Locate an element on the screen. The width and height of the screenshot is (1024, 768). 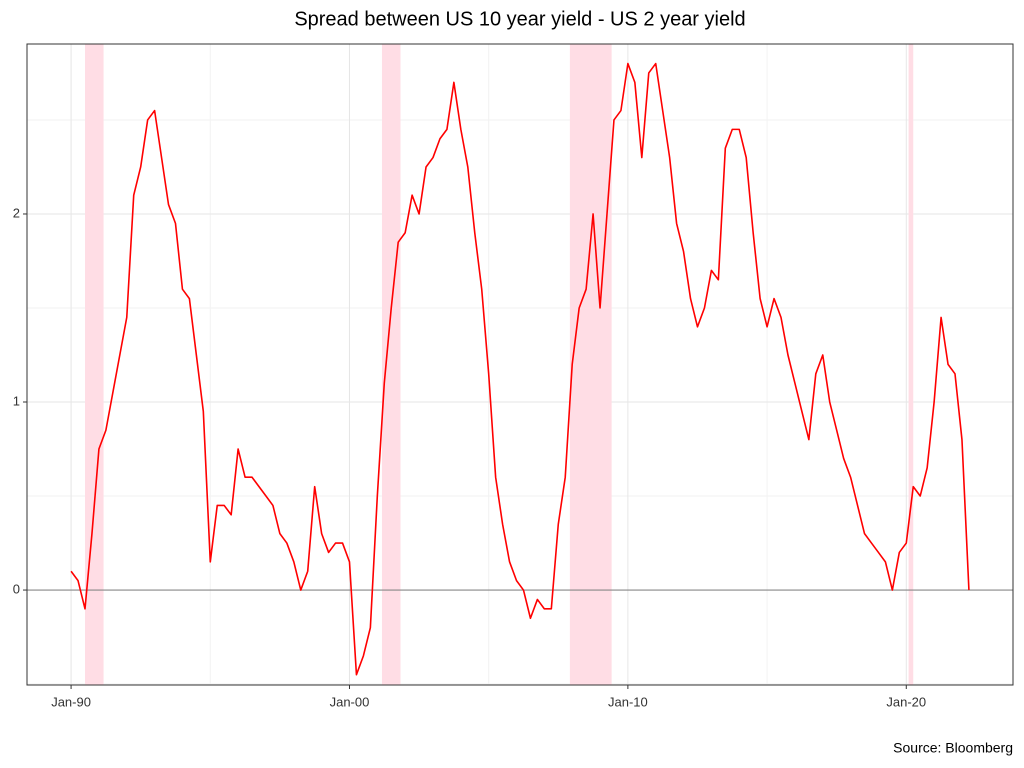
x-tick-label: Jan-00 is located at coordinates (350, 701).